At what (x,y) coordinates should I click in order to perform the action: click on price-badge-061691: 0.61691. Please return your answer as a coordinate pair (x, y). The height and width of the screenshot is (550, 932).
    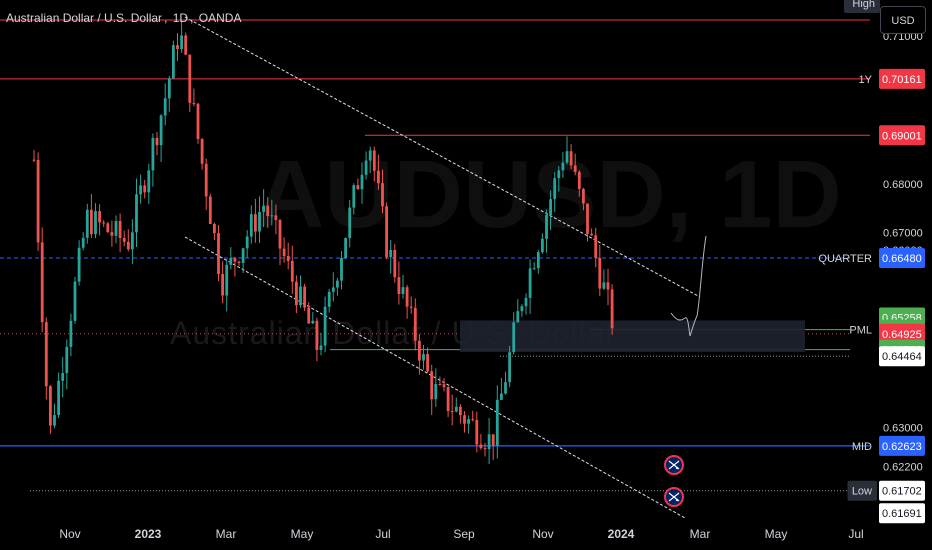
    Looking at the image, I should click on (902, 513).